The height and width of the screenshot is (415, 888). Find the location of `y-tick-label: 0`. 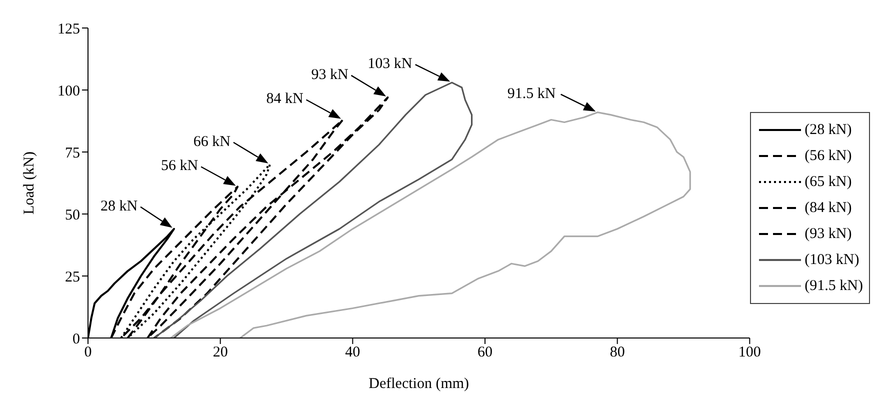

y-tick-label: 0 is located at coordinates (76, 339).